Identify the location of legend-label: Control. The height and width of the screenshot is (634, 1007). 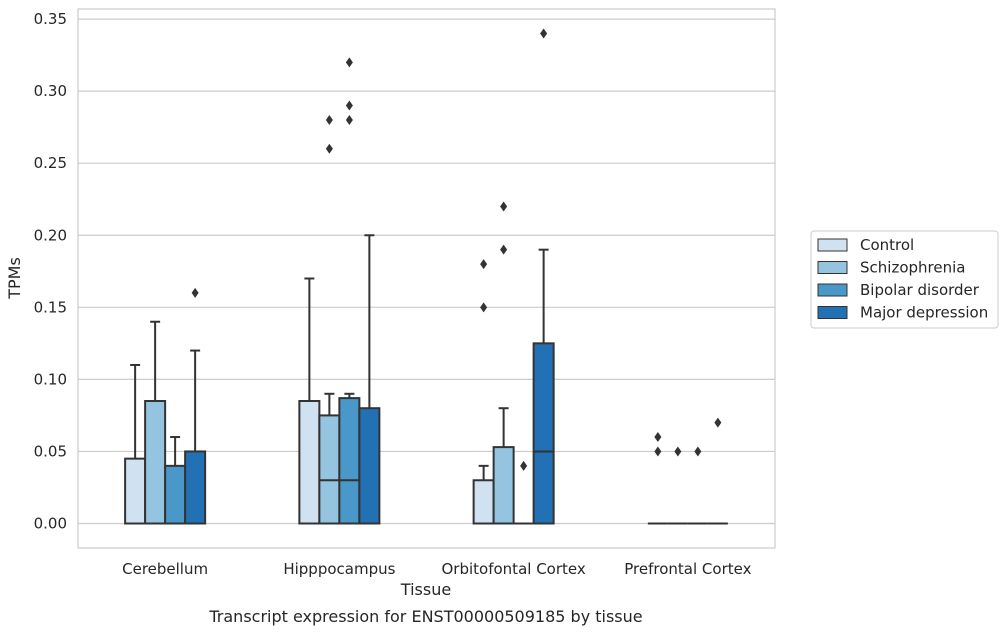
(887, 245).